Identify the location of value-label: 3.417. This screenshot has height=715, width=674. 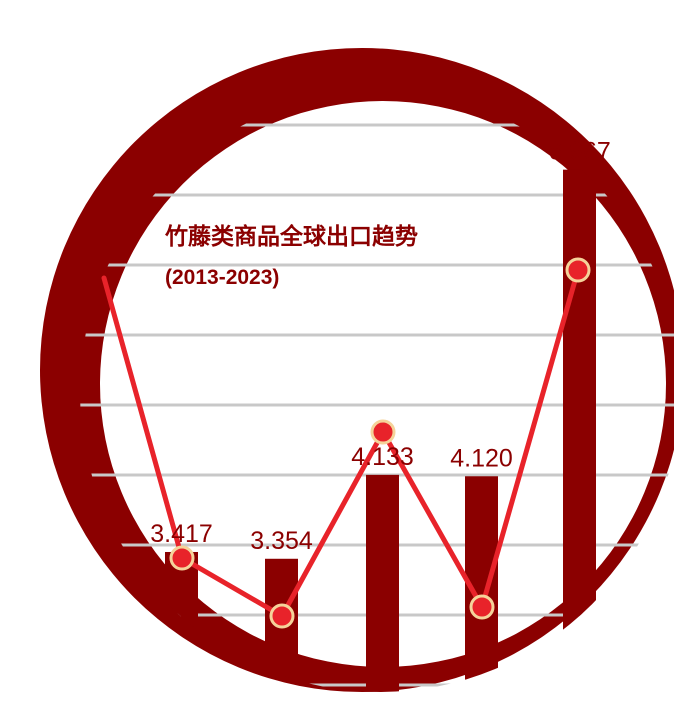
(181, 534).